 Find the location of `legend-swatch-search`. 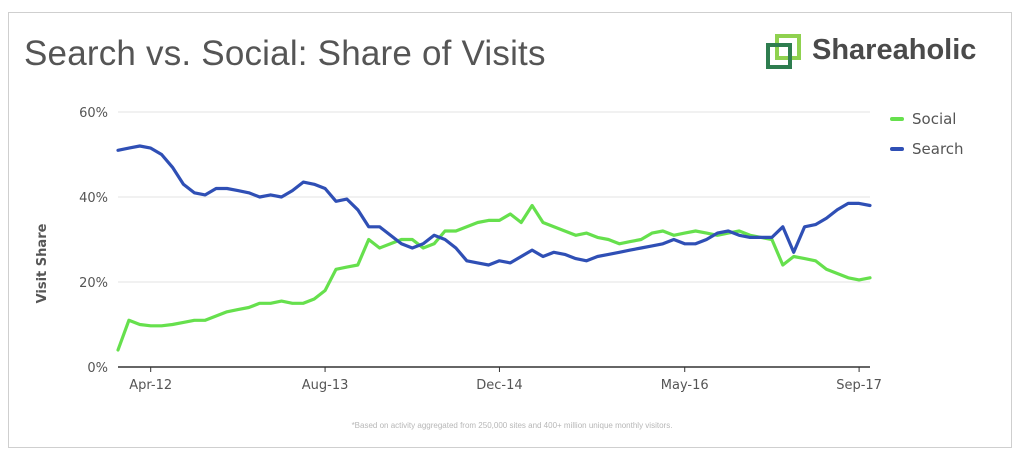

legend-swatch-search is located at coordinates (897, 149).